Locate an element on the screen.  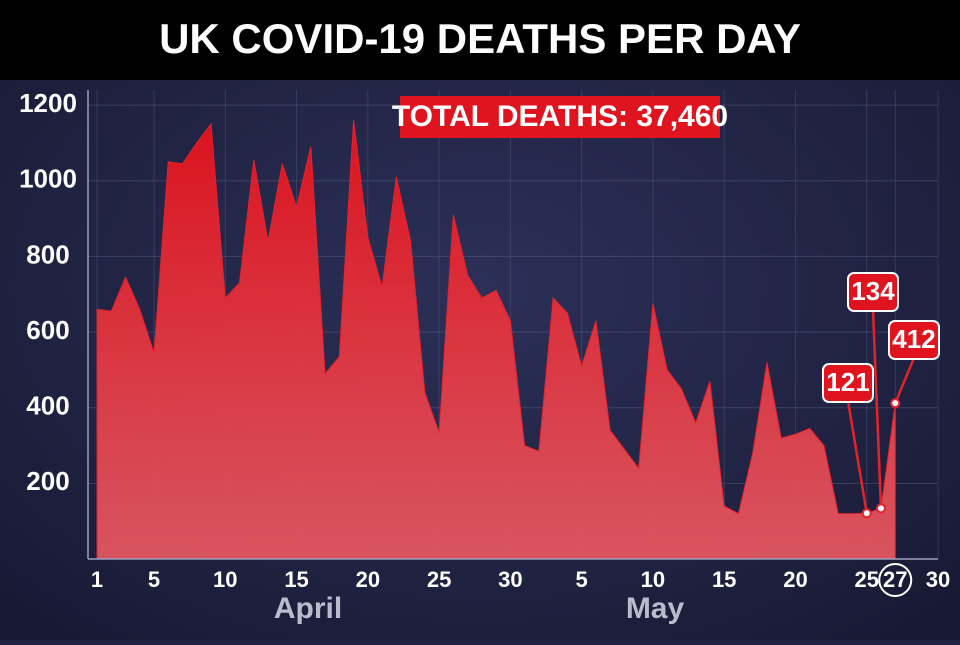
y-tick-label: 600 is located at coordinates (47, 330).